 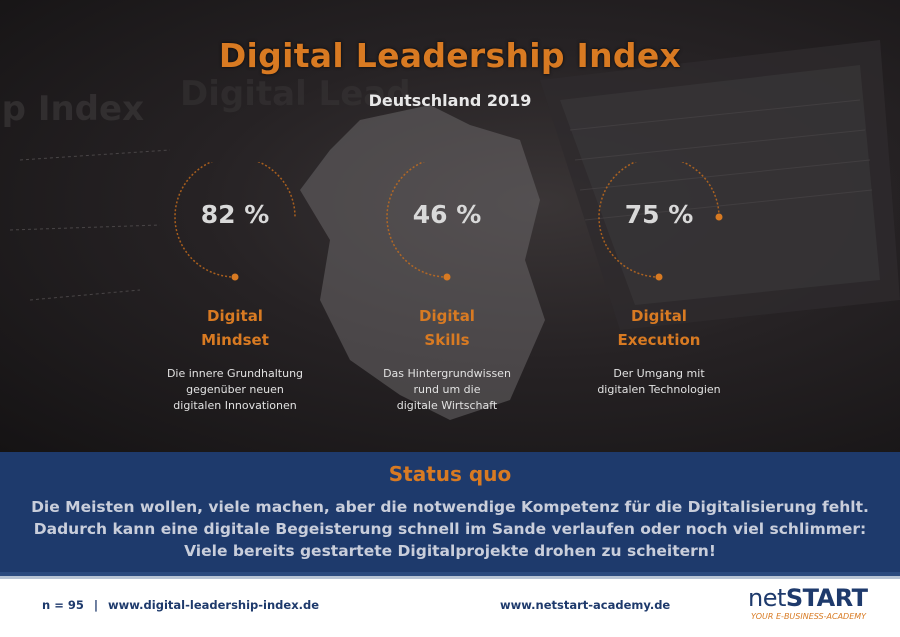 What do you see at coordinates (450, 474) in the screenshot?
I see `status-title: Status quo` at bounding box center [450, 474].